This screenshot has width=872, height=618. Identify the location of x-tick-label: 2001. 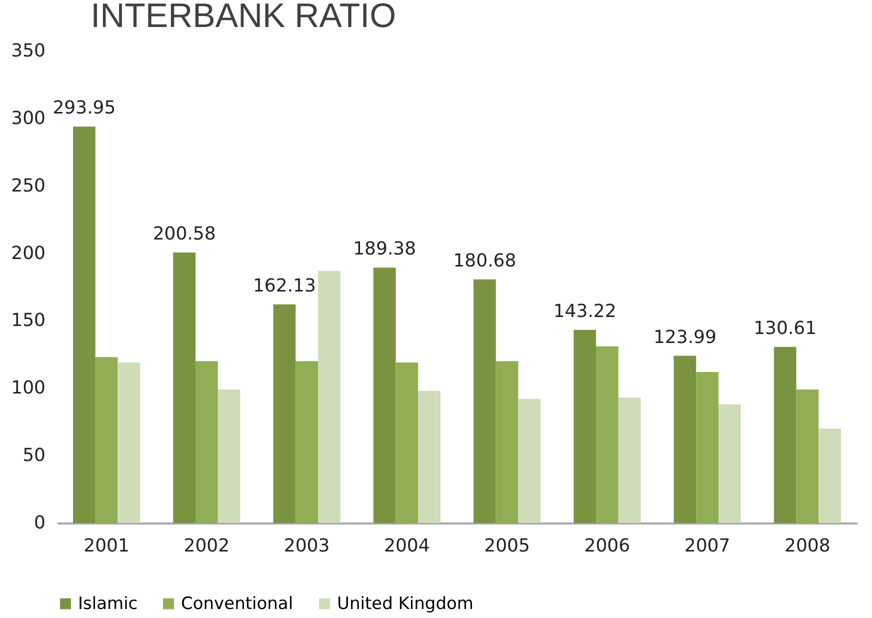
(107, 546).